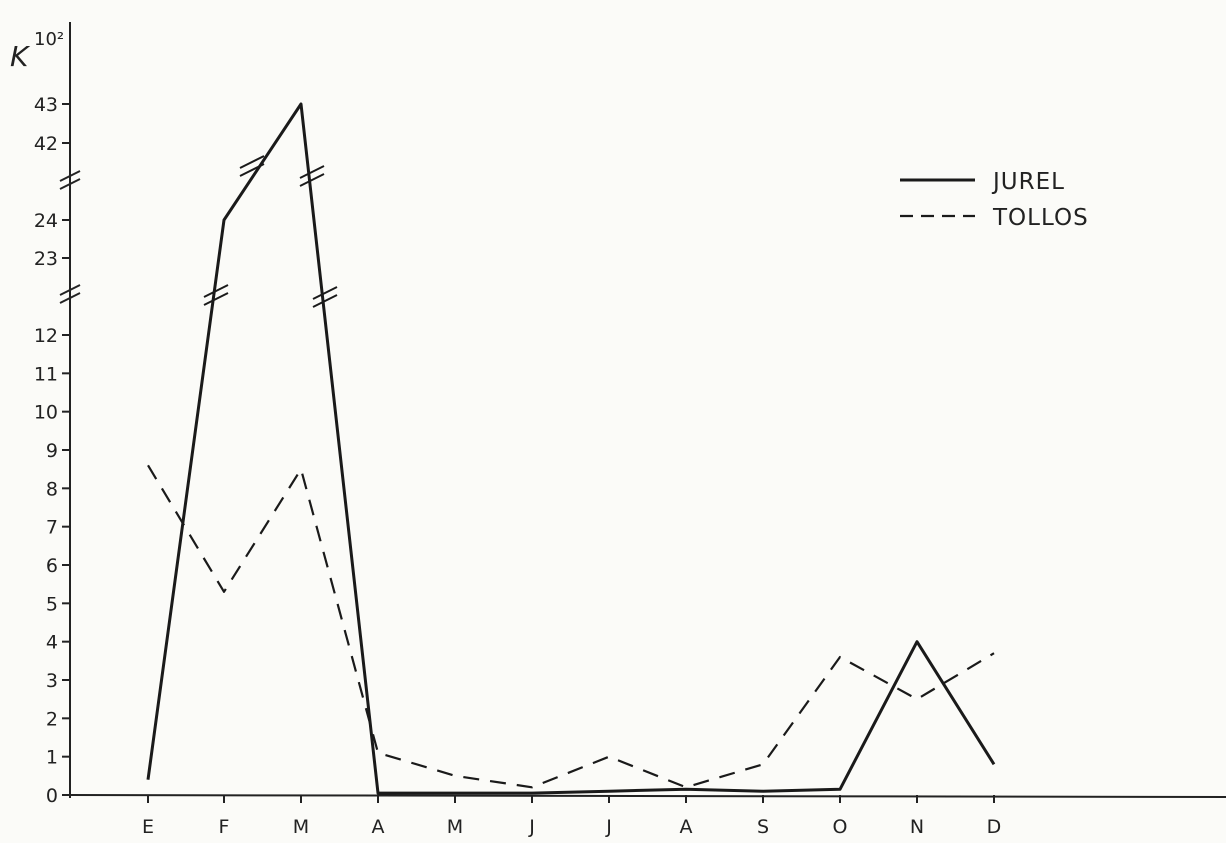 The width and height of the screenshot is (1226, 843). What do you see at coordinates (52, 528) in the screenshot?
I see `y-tick-label: 7` at bounding box center [52, 528].